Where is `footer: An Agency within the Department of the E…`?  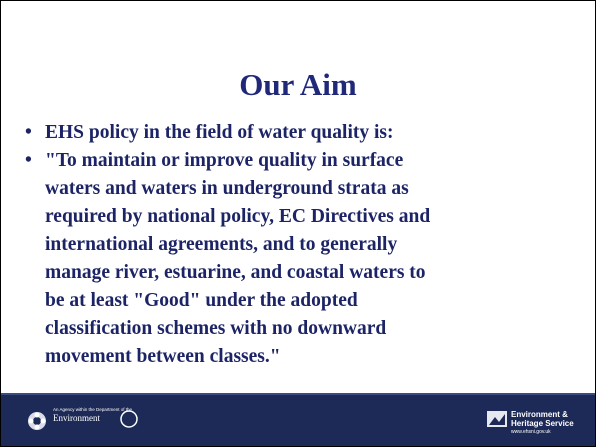
footer: An Agency within the Department of the E… is located at coordinates (298, 419).